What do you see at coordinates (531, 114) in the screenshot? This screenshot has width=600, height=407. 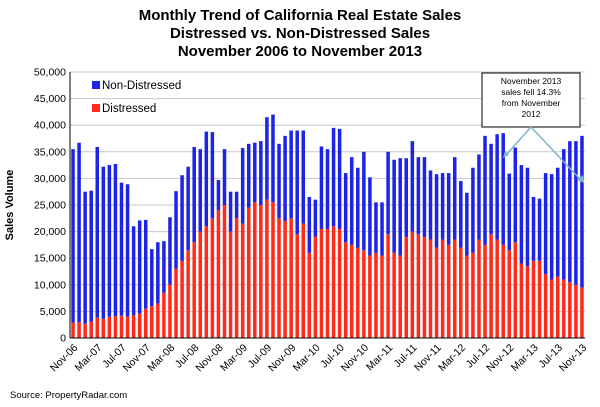 I see `annotation-line-4: 2012` at bounding box center [531, 114].